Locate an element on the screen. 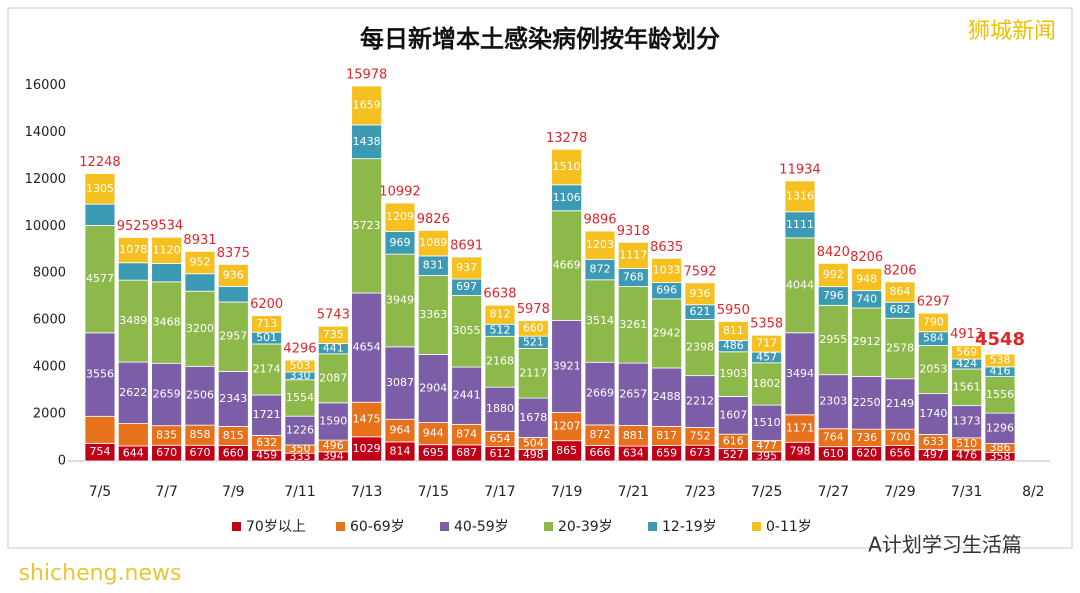 This screenshot has width=1080, height=593. data-label: 814 is located at coordinates (399, 450).